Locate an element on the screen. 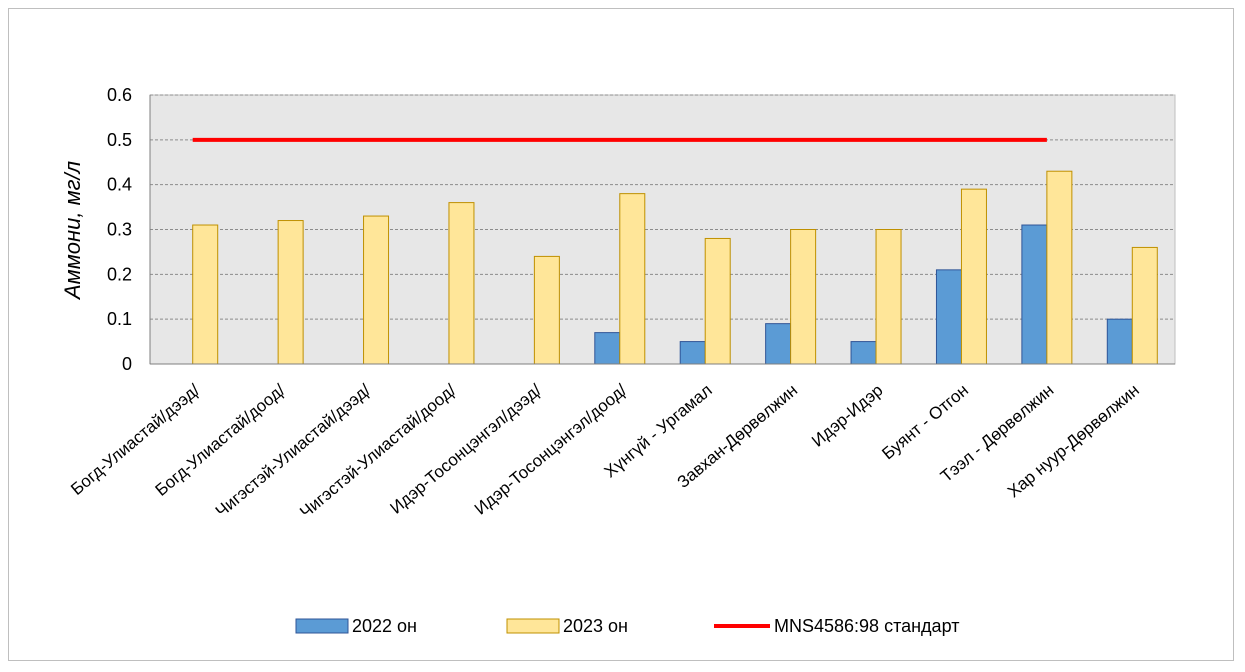 This screenshot has width=1245, height=672. y-tick-label: 0.4 is located at coordinates (119, 185).